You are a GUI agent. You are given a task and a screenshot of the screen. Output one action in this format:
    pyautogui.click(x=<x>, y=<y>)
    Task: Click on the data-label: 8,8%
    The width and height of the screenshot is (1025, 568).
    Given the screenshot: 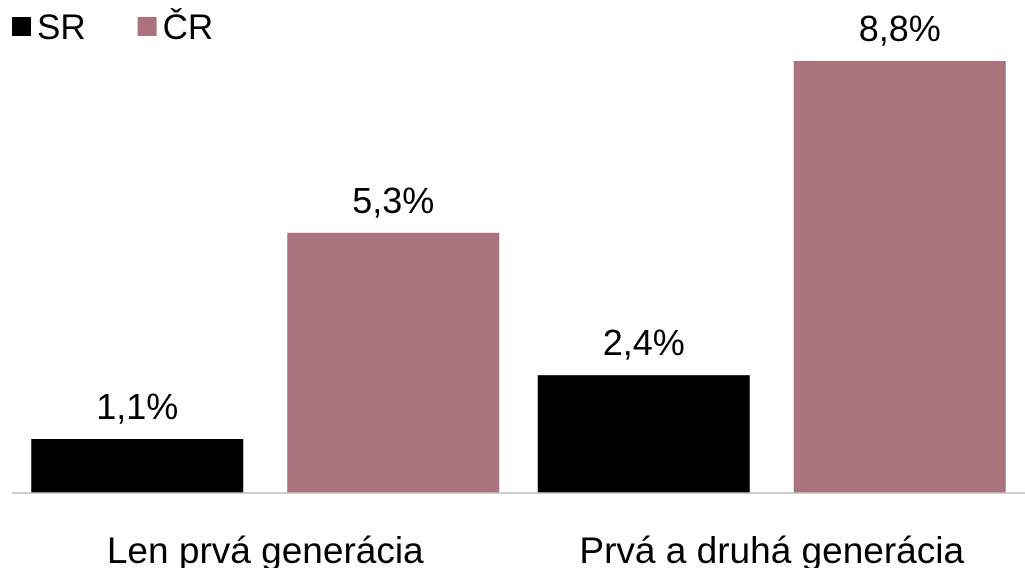 What is the action you would take?
    pyautogui.click(x=900, y=28)
    